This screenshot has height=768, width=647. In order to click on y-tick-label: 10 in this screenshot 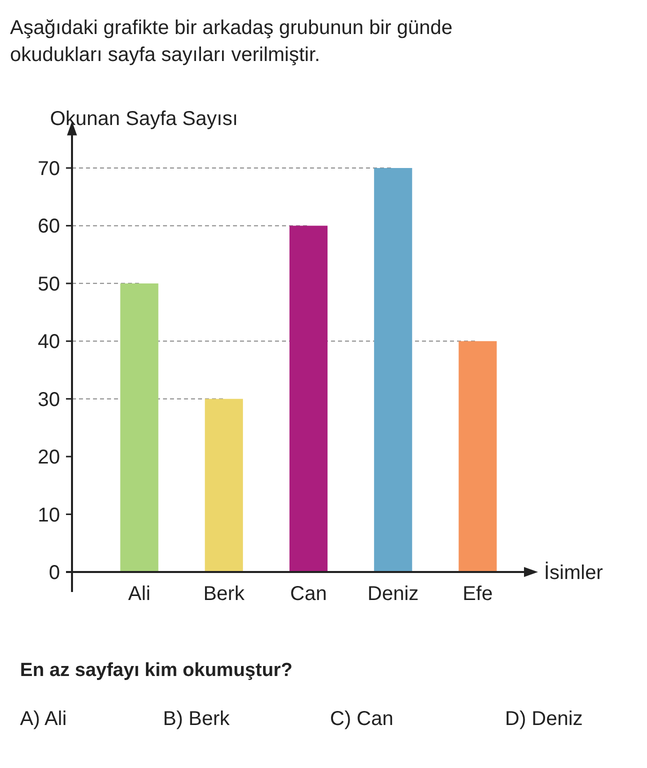, I will do `click(49, 515)`.